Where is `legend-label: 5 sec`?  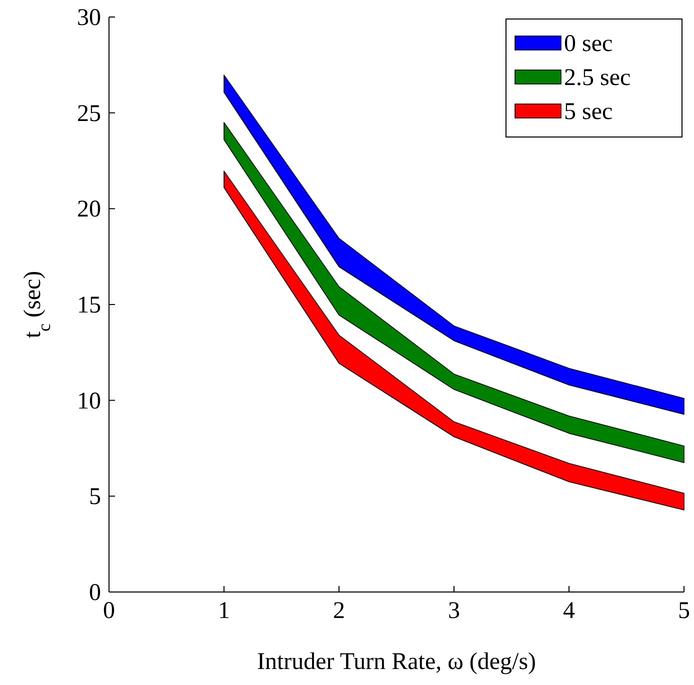 legend-label: 5 sec is located at coordinates (588, 112).